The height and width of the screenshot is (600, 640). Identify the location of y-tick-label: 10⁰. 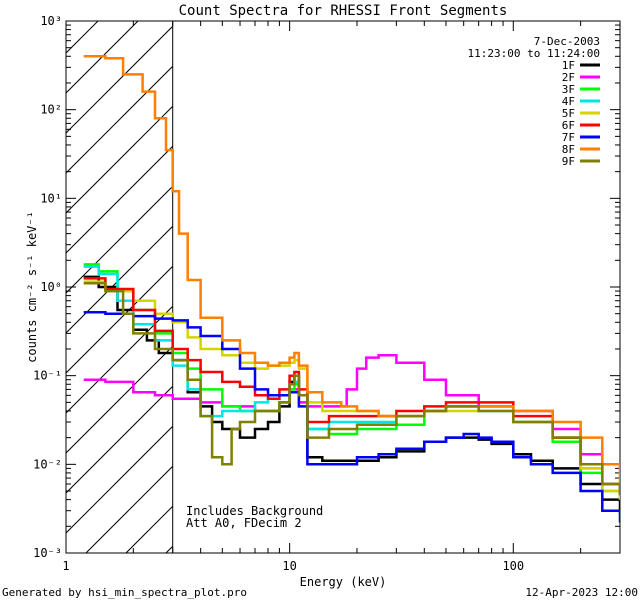
(51, 287).